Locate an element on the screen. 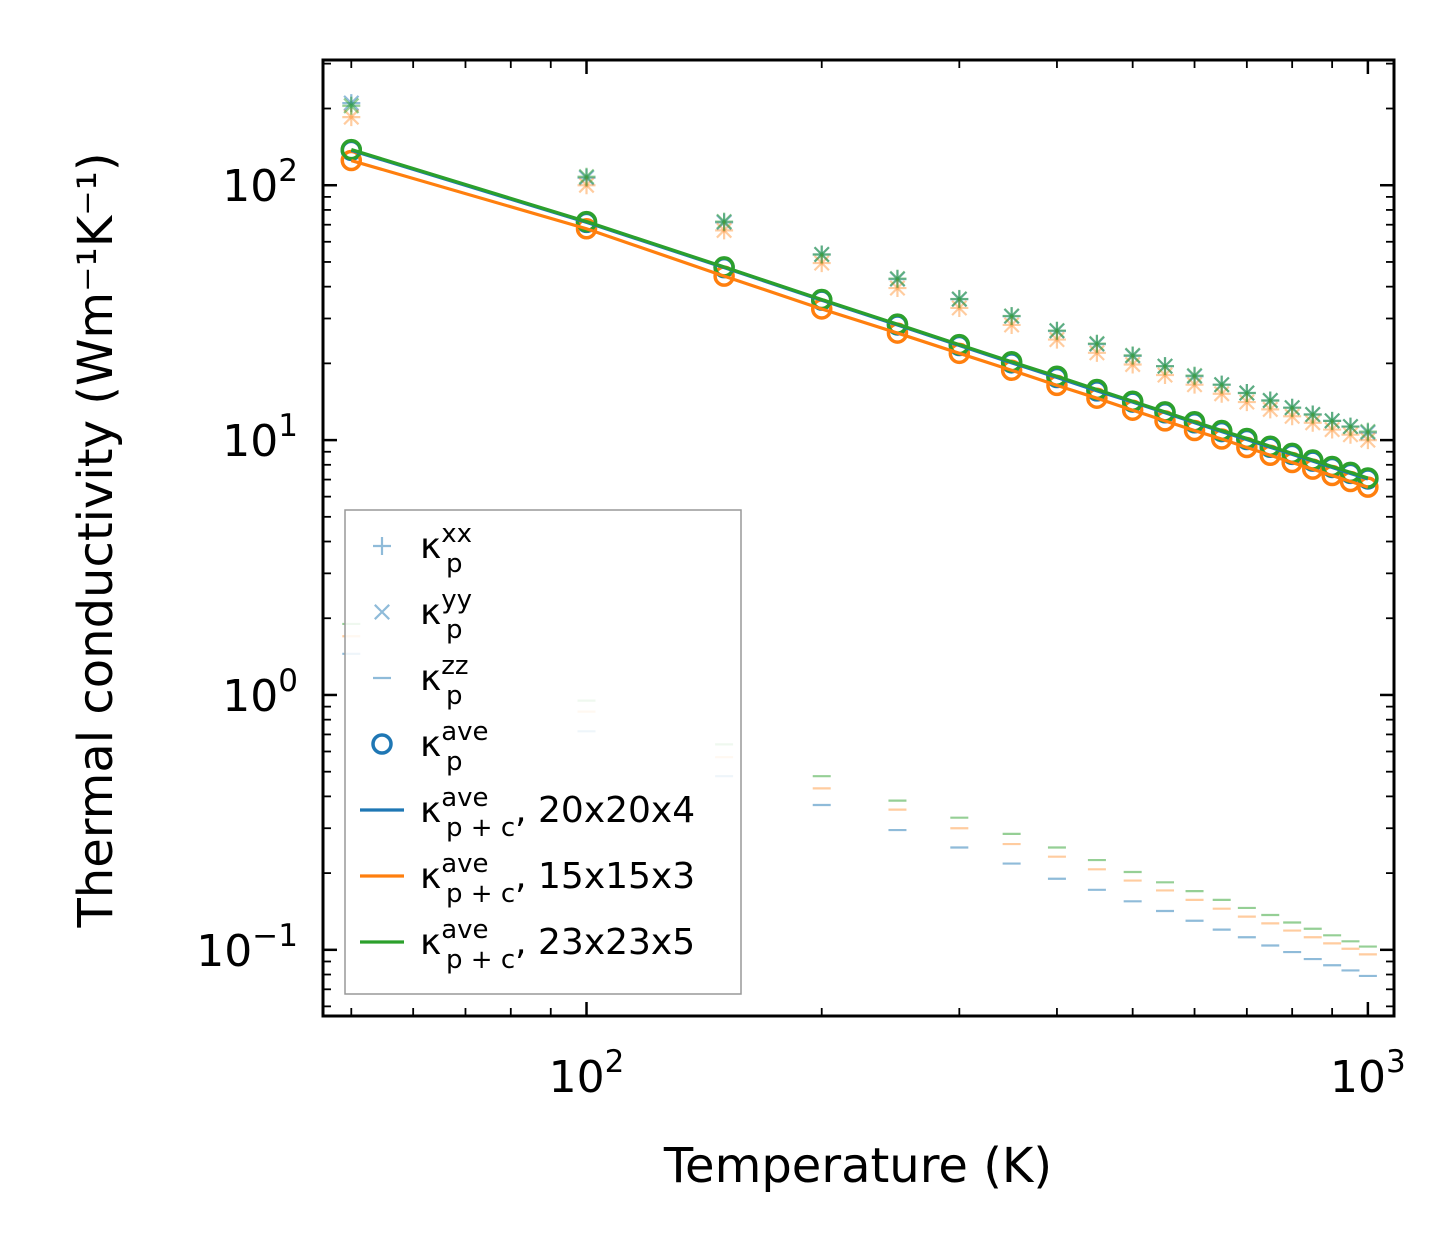 The height and width of the screenshot is (1254, 1454). legend-entry: κave p + c, 23x23x5 is located at coordinates (527, 945).